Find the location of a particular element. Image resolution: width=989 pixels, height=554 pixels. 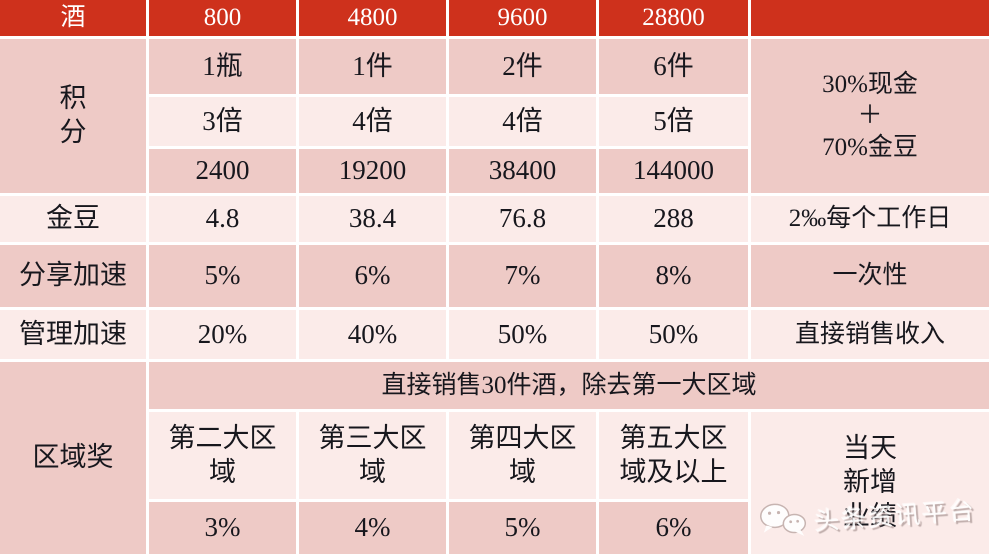

jifen-row-3: 2400 19200 38400 144000 is located at coordinates (494, 171).